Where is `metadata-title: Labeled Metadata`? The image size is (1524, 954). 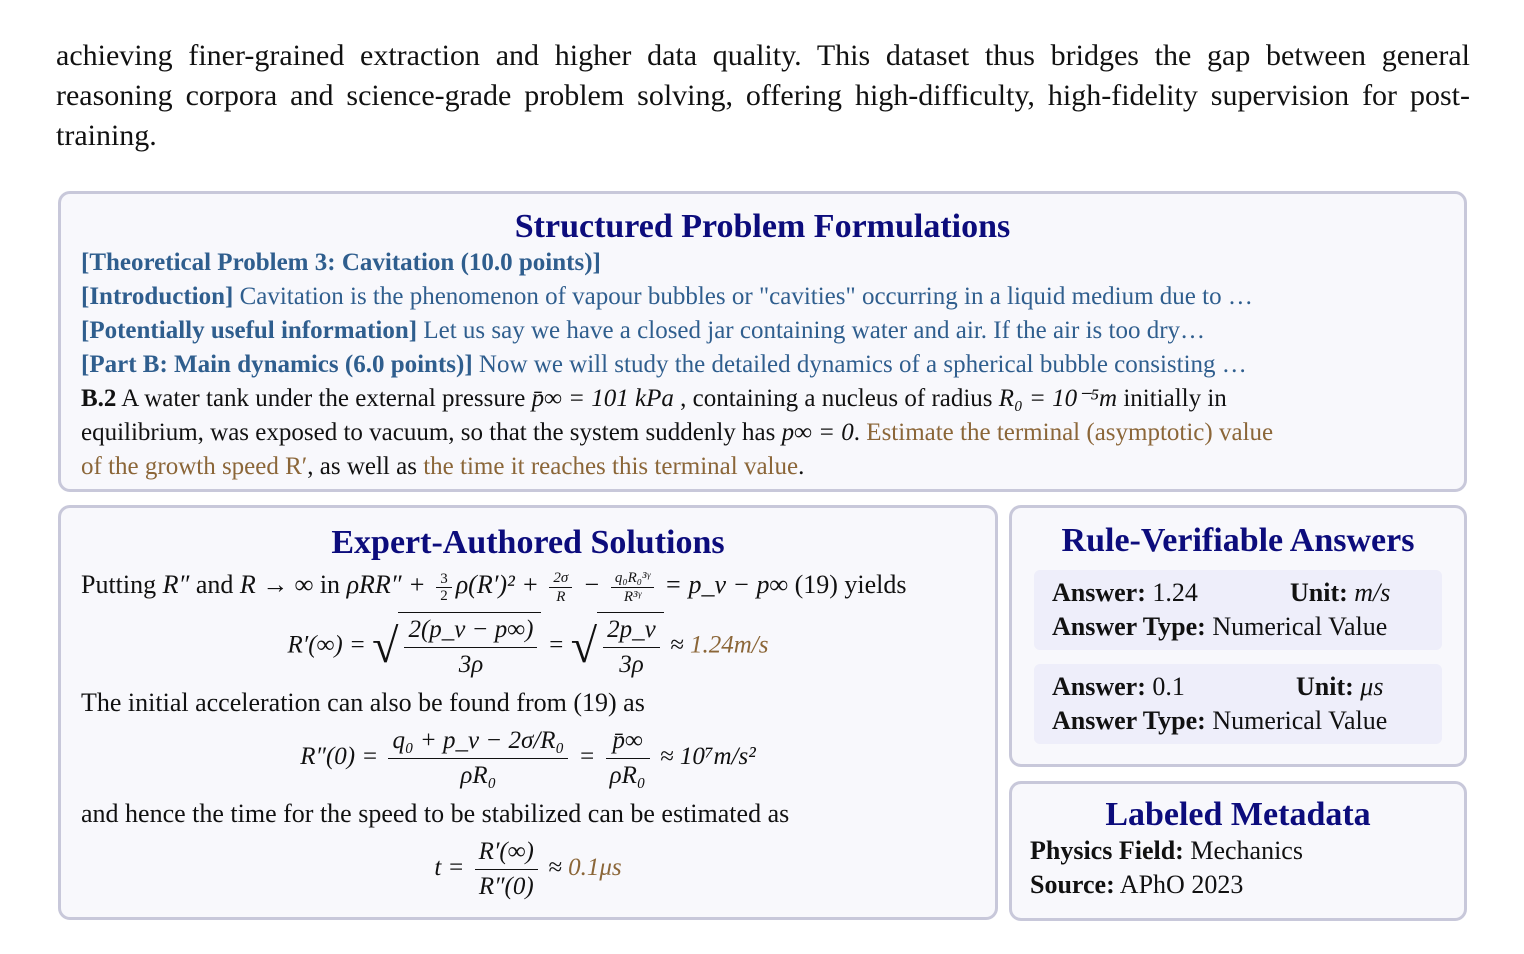 metadata-title: Labeled Metadata is located at coordinates (1238, 814).